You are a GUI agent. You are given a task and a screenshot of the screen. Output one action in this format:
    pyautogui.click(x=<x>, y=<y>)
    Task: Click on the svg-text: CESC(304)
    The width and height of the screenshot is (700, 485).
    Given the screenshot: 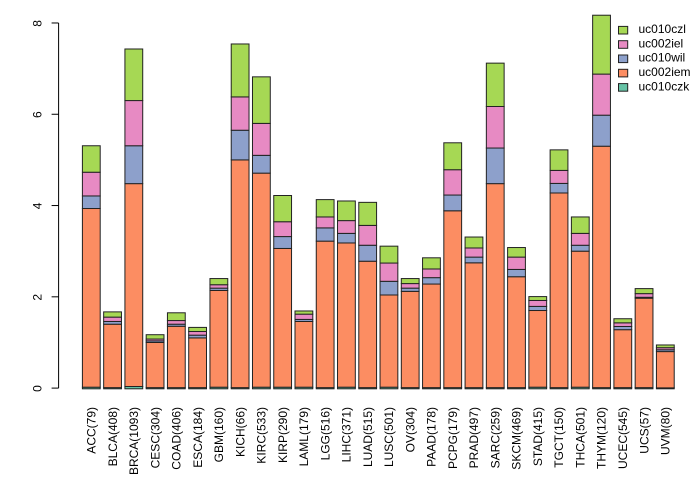 What is the action you would take?
    pyautogui.click(x=155, y=437)
    